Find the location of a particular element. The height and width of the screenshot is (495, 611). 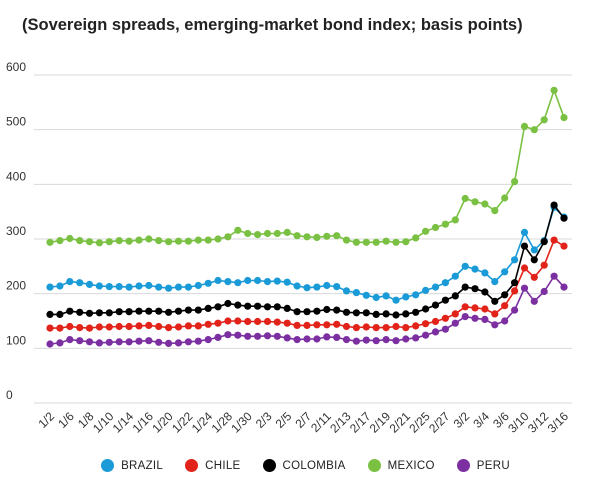

legend-label: BRAZIL is located at coordinates (142, 465).